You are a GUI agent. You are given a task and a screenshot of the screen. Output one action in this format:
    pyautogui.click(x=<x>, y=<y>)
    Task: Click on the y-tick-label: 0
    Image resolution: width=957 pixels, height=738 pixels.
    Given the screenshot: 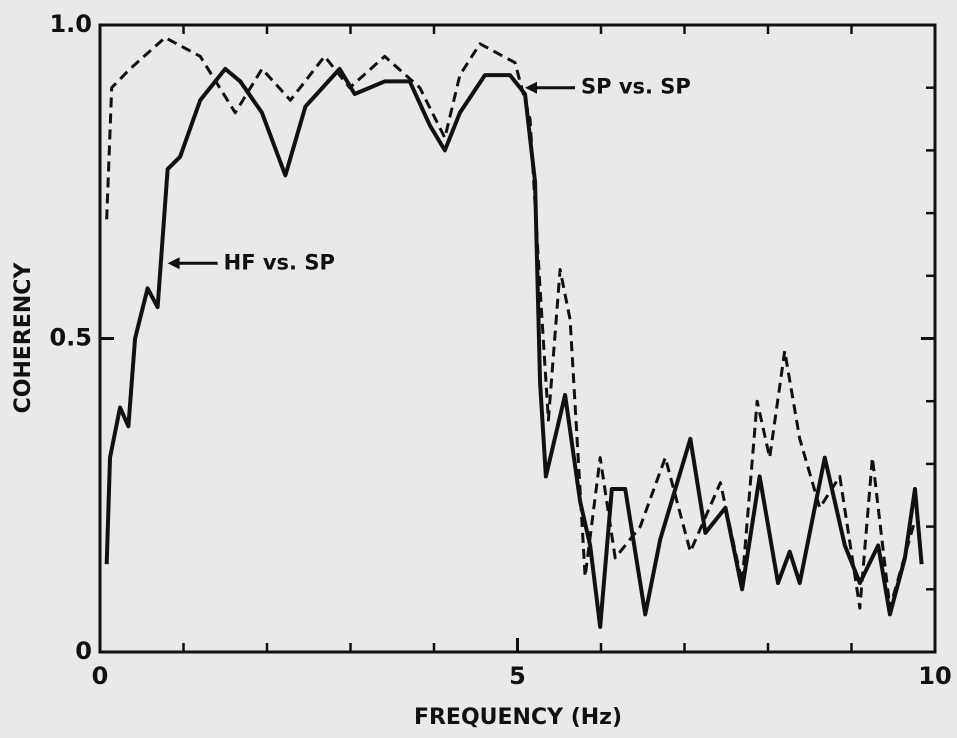 What is the action you would take?
    pyautogui.click(x=83, y=651)
    